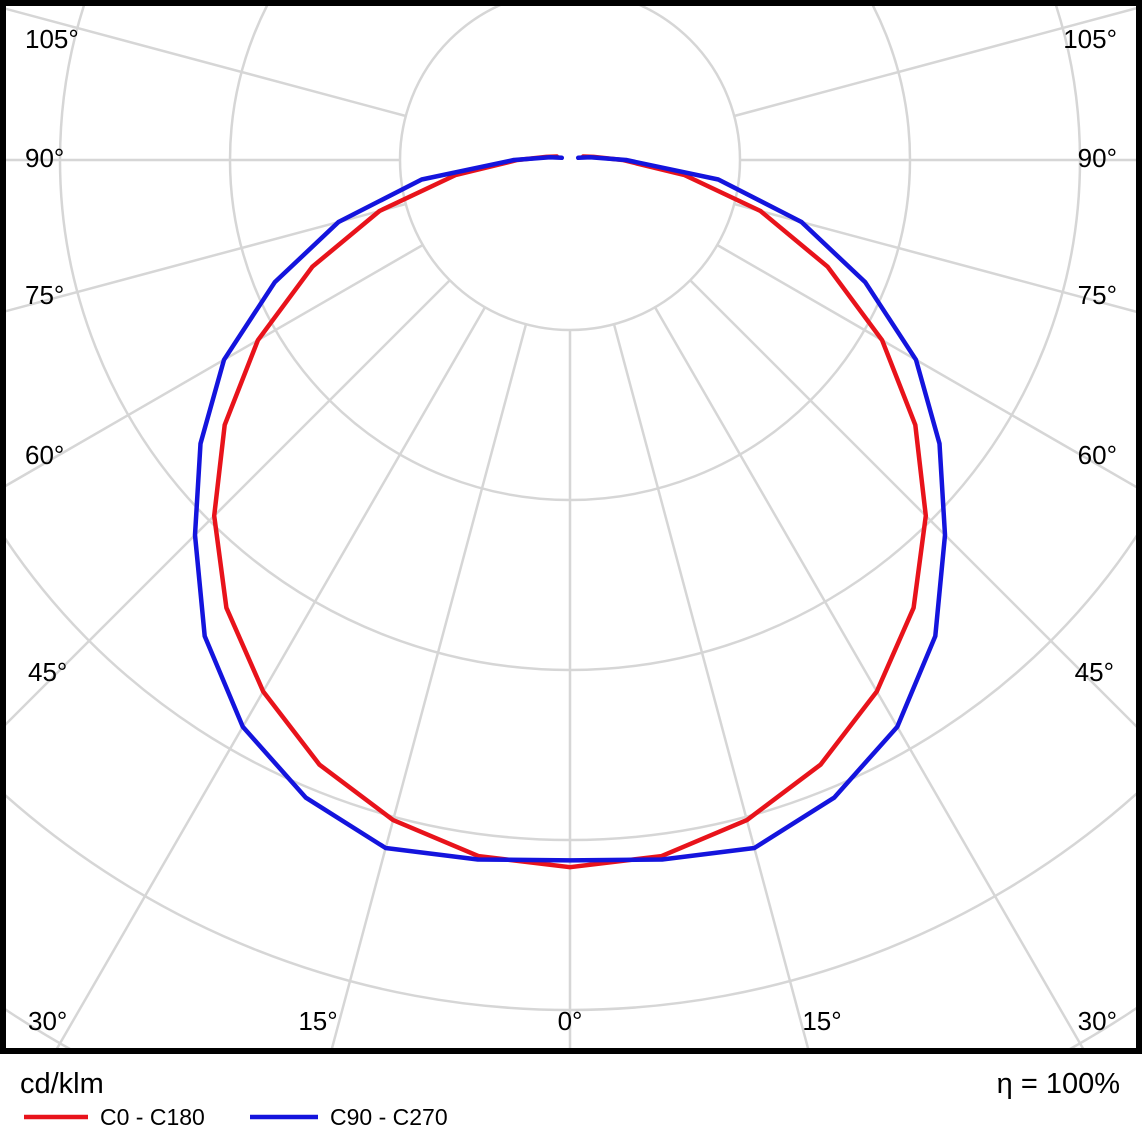  What do you see at coordinates (1058, 1084) in the screenshot?
I see `efficiency-label: η = 100%` at bounding box center [1058, 1084].